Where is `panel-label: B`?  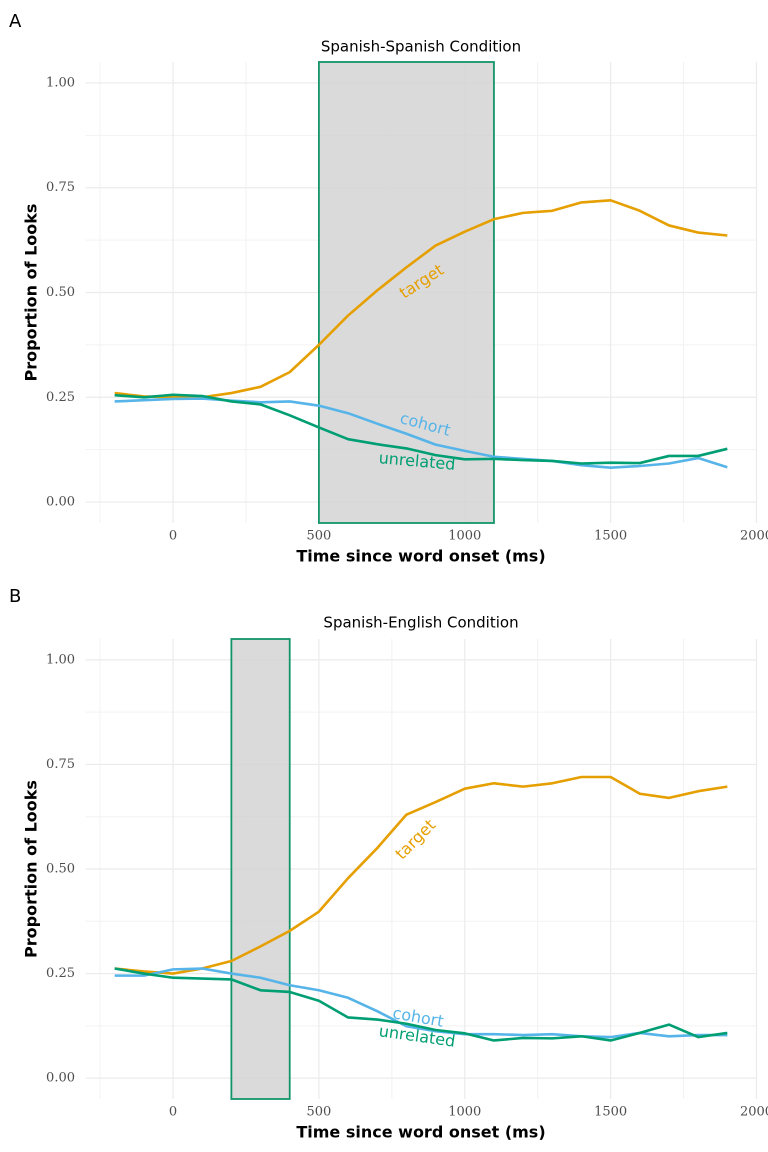 panel-label: B is located at coordinates (15, 596).